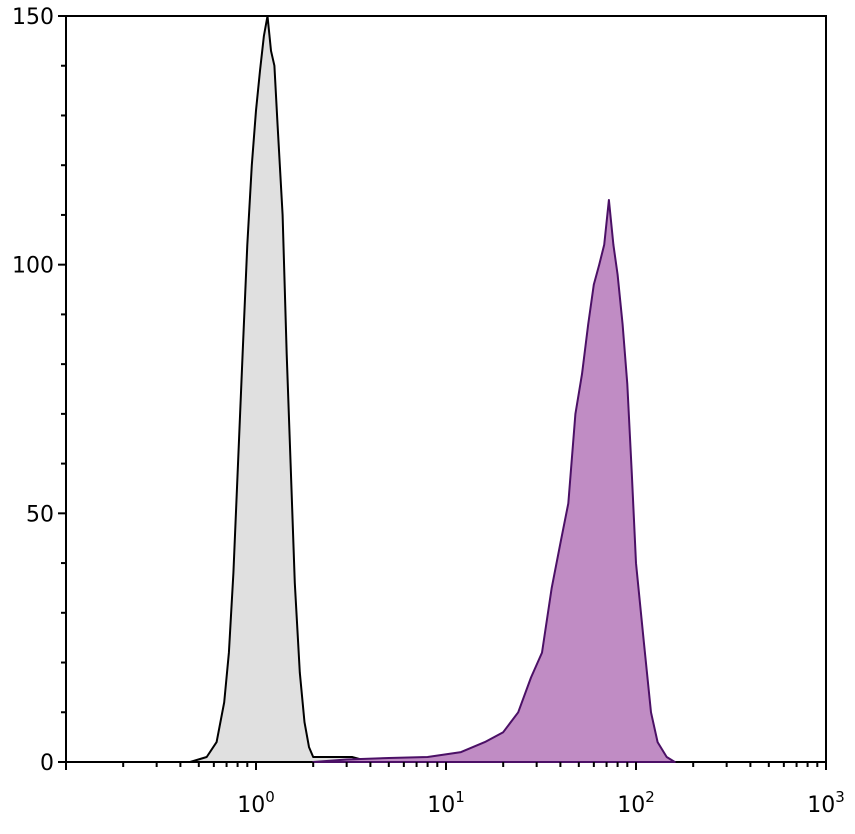  I want to click on y-tick-label: 150, so click(33, 17).